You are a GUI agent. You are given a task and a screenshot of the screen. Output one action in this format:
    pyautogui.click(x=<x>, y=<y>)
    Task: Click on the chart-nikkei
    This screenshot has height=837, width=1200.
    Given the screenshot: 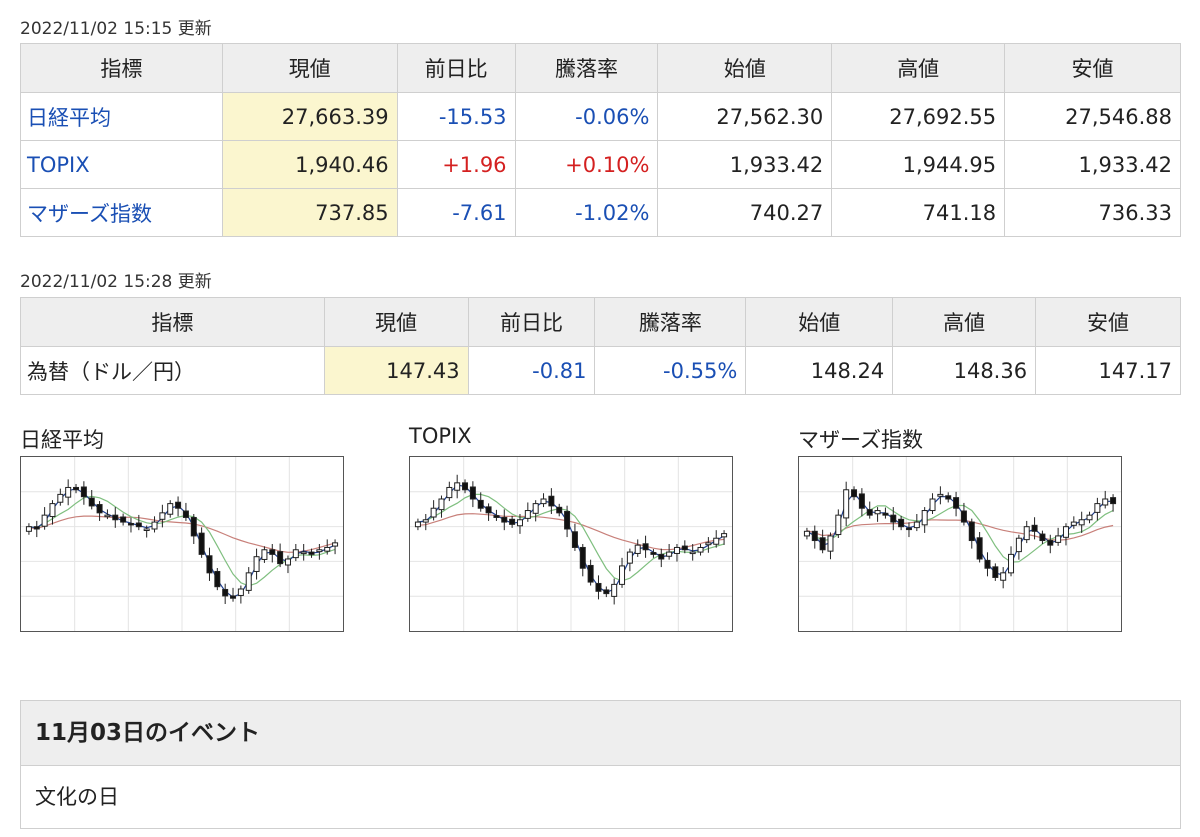 What is the action you would take?
    pyautogui.click(x=182, y=544)
    